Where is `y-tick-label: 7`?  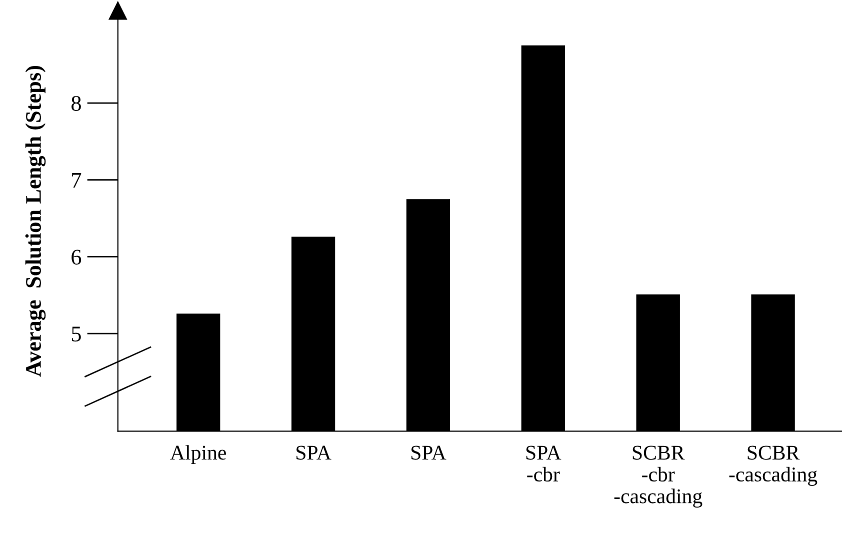 y-tick-label: 7 is located at coordinates (77, 180).